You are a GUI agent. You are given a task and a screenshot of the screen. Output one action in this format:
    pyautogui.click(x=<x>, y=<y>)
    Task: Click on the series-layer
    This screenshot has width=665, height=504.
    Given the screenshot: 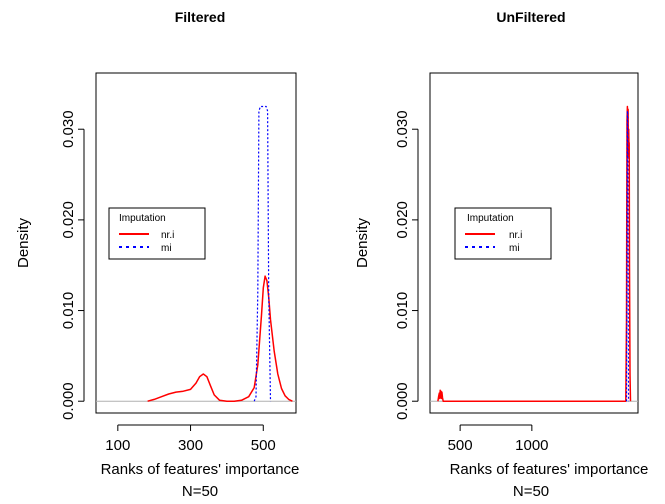 What is the action you would take?
    pyautogui.click(x=220, y=253)
    